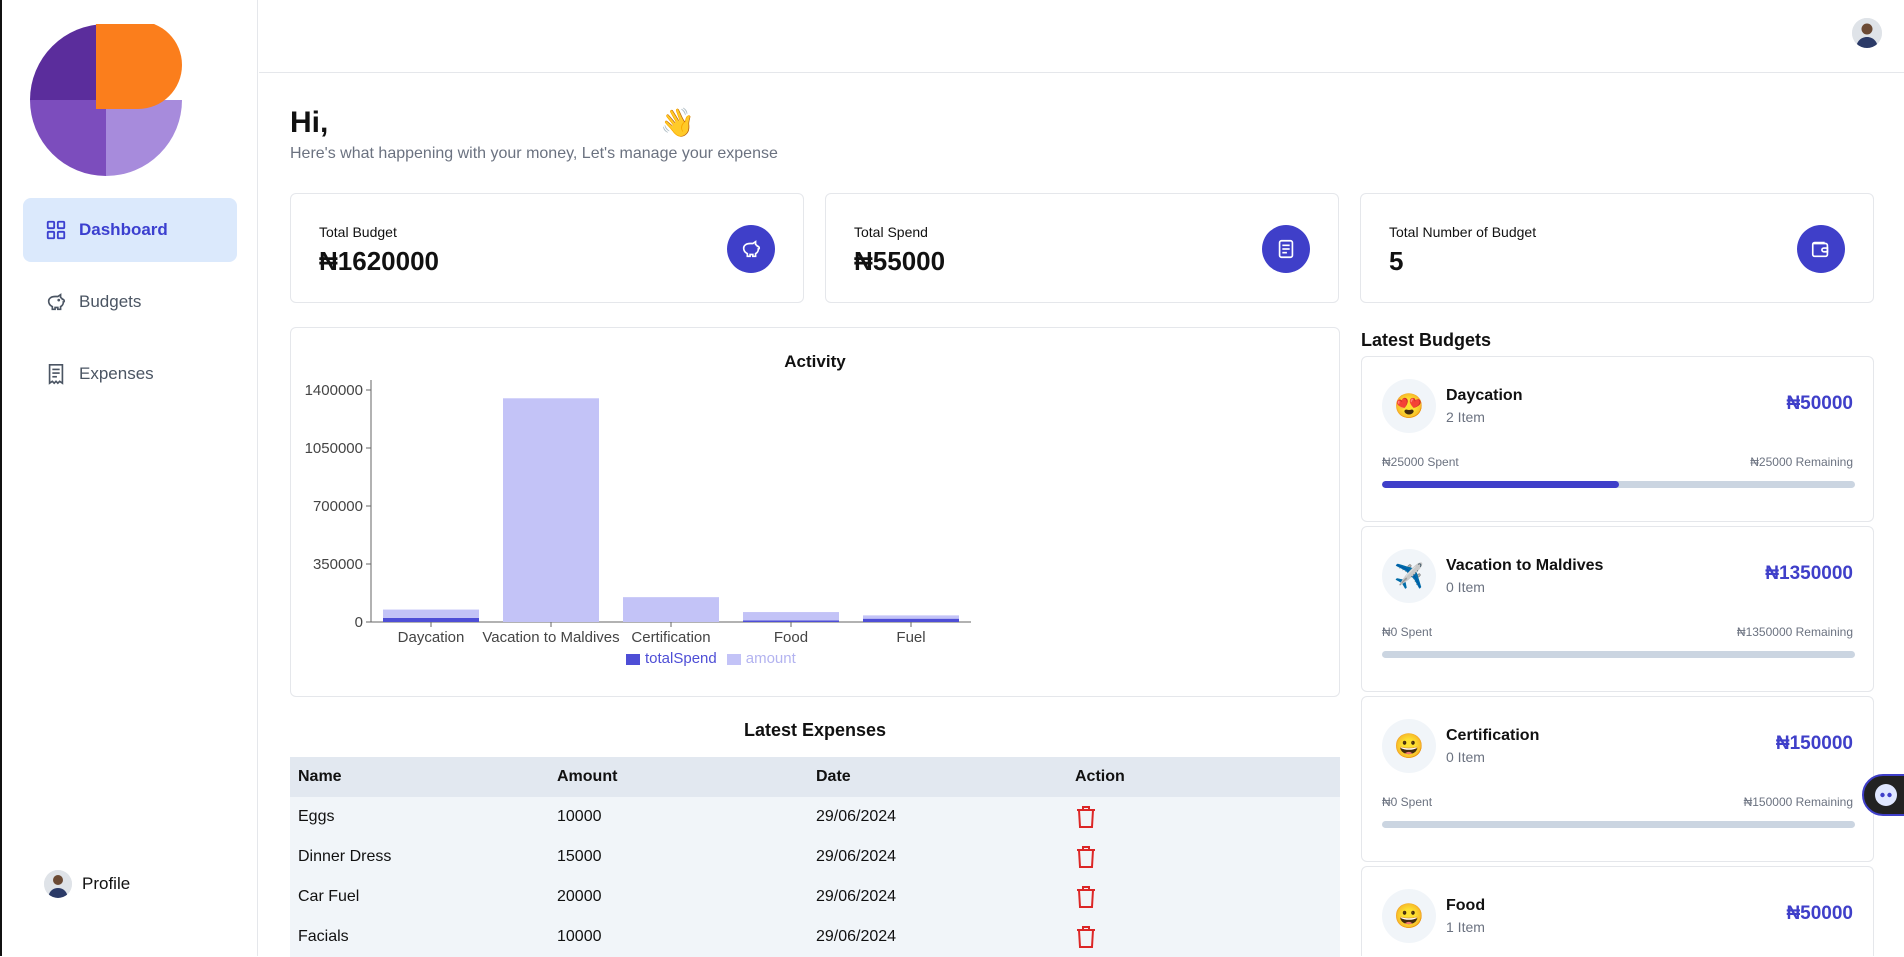  I want to click on legend-item-total-spend: totalSpend, so click(671, 658).